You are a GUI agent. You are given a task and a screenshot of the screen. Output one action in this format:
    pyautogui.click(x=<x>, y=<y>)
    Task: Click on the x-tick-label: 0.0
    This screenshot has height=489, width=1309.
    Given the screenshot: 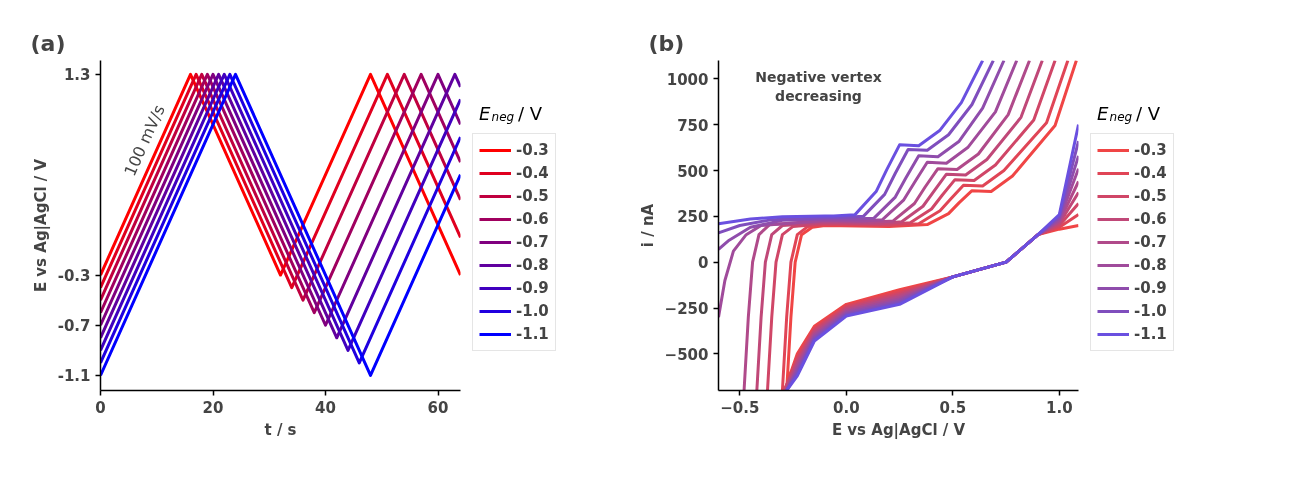 What is the action you would take?
    pyautogui.click(x=846, y=407)
    